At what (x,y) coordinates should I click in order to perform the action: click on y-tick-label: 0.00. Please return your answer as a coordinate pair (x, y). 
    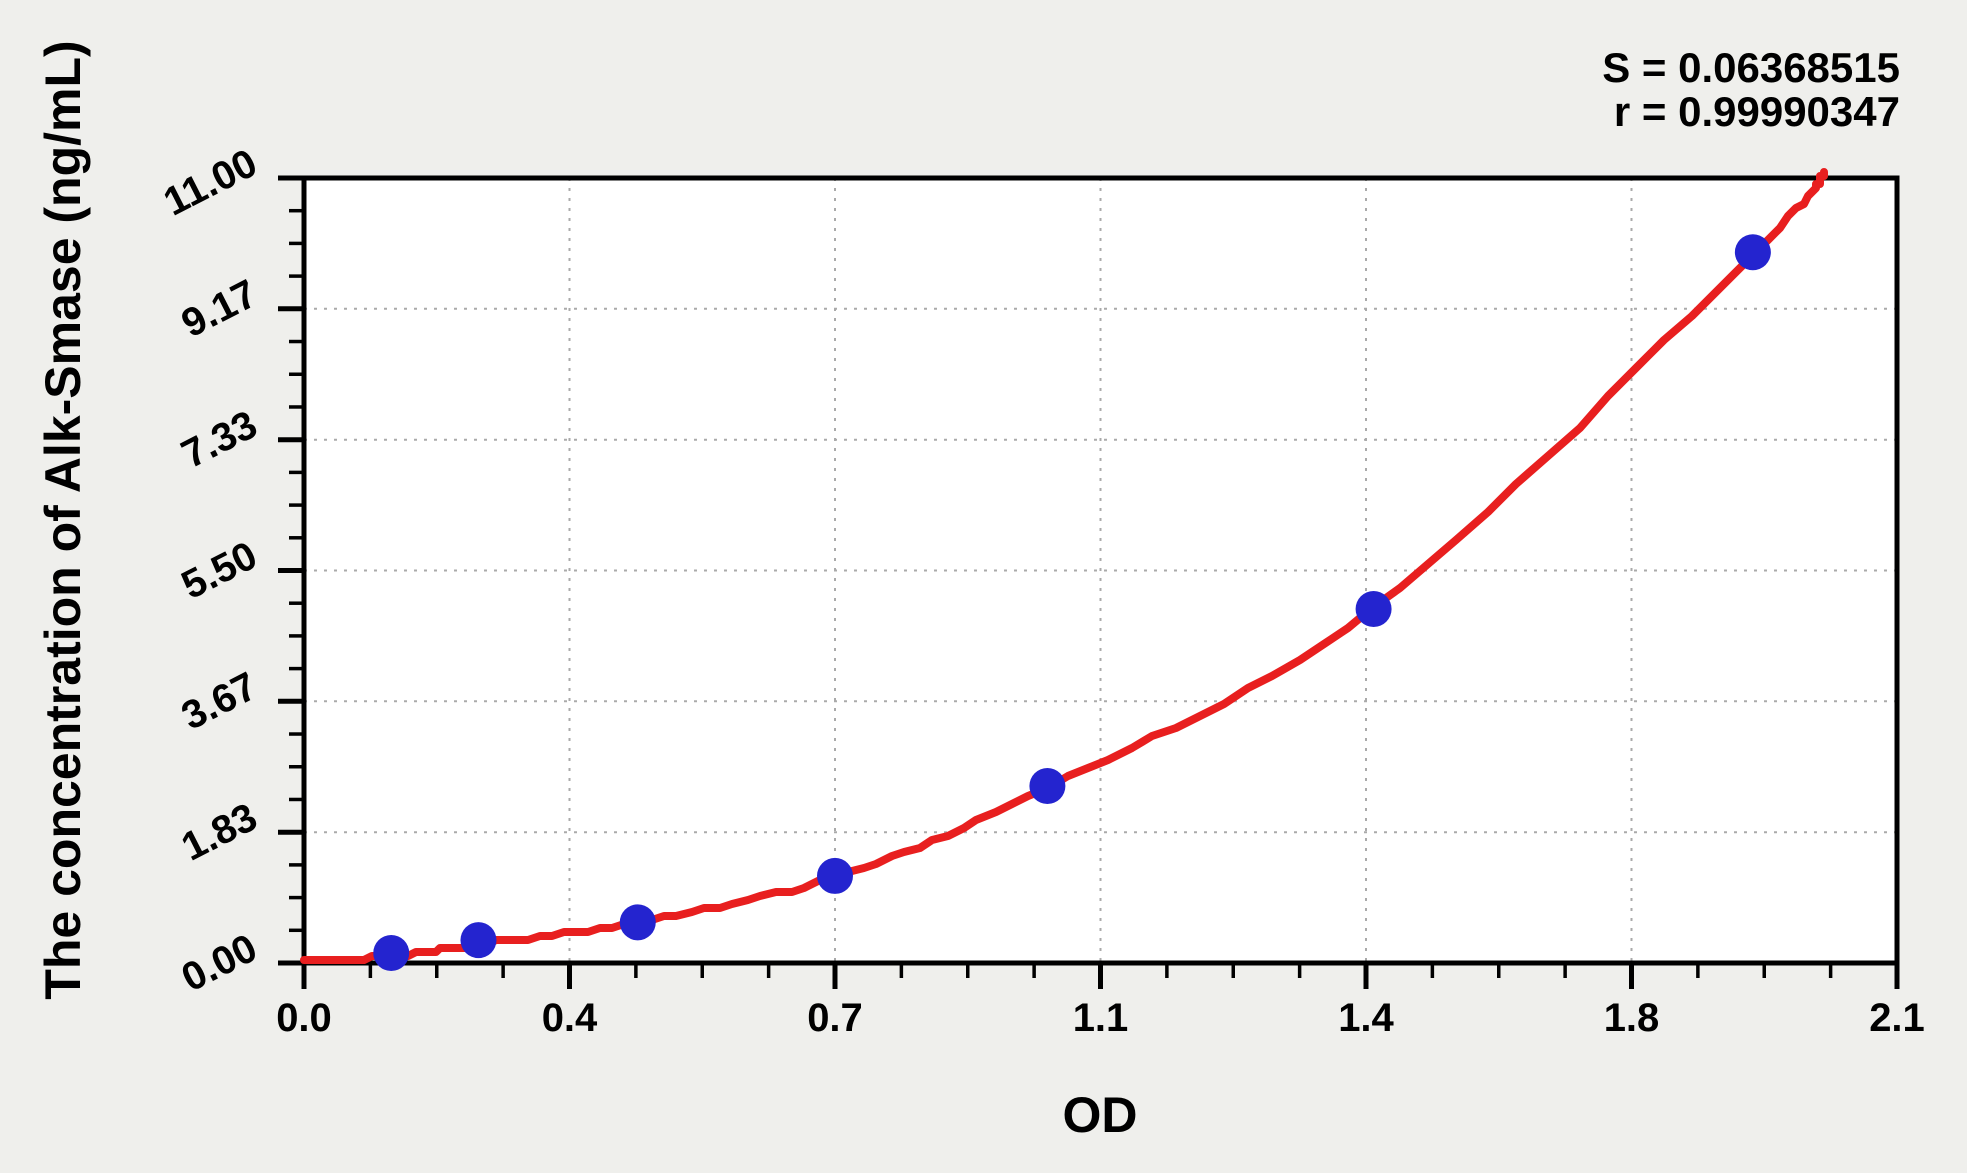
    Looking at the image, I should click on (219, 963).